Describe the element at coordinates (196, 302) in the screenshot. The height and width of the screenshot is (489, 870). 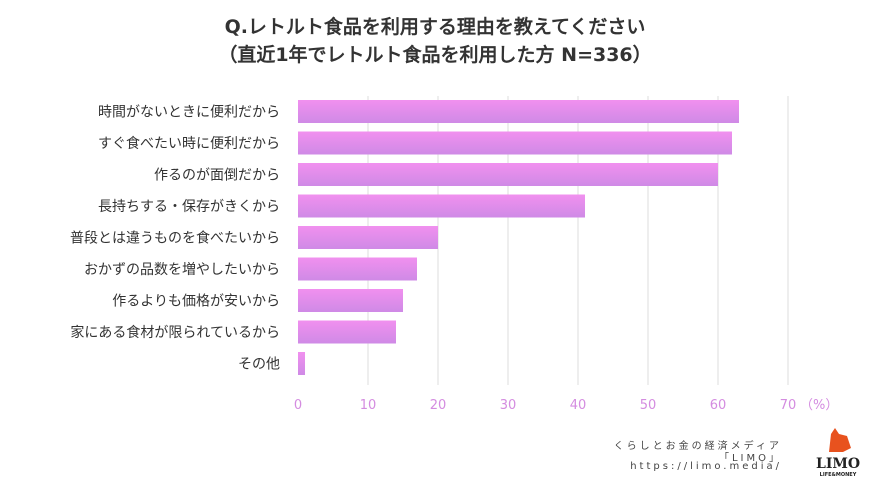
I see `category-label: 作るよりも価格が安いから` at that location.